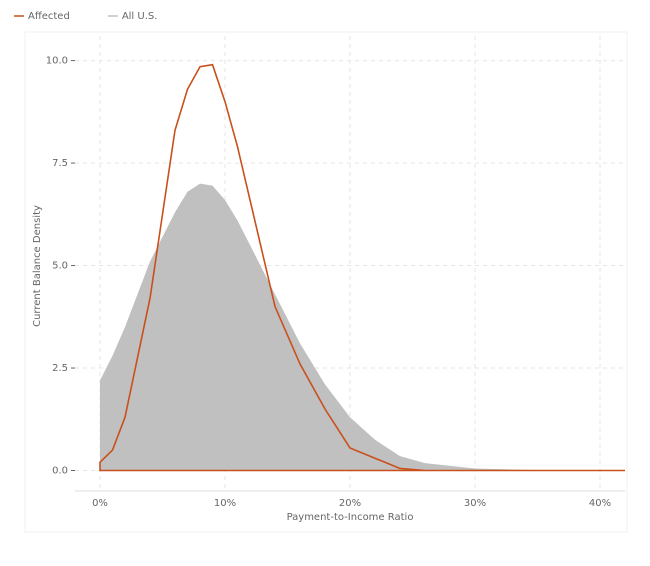  What do you see at coordinates (100, 503) in the screenshot?
I see `x-tick-label: 0%` at bounding box center [100, 503].